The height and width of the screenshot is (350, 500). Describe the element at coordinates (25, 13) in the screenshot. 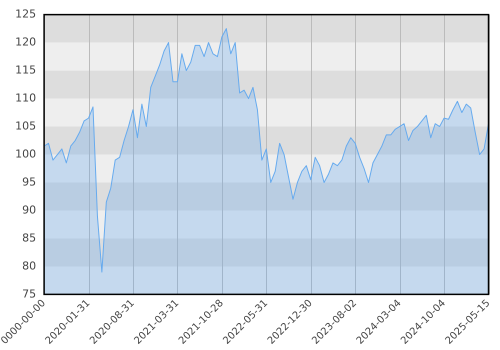

I see `y-tick-label: 125` at that location.